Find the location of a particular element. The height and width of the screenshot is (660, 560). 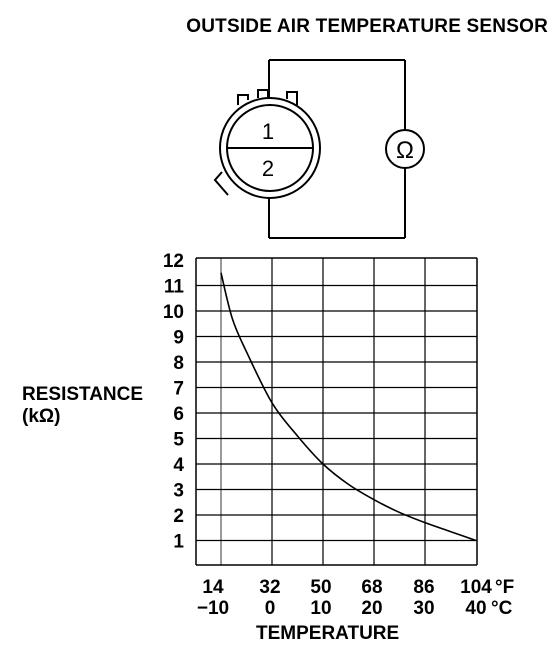

x-tick-labels: 14 32 50 68 86 104 −10 0 10 20 30 40 °F°C is located at coordinates (355, 598).